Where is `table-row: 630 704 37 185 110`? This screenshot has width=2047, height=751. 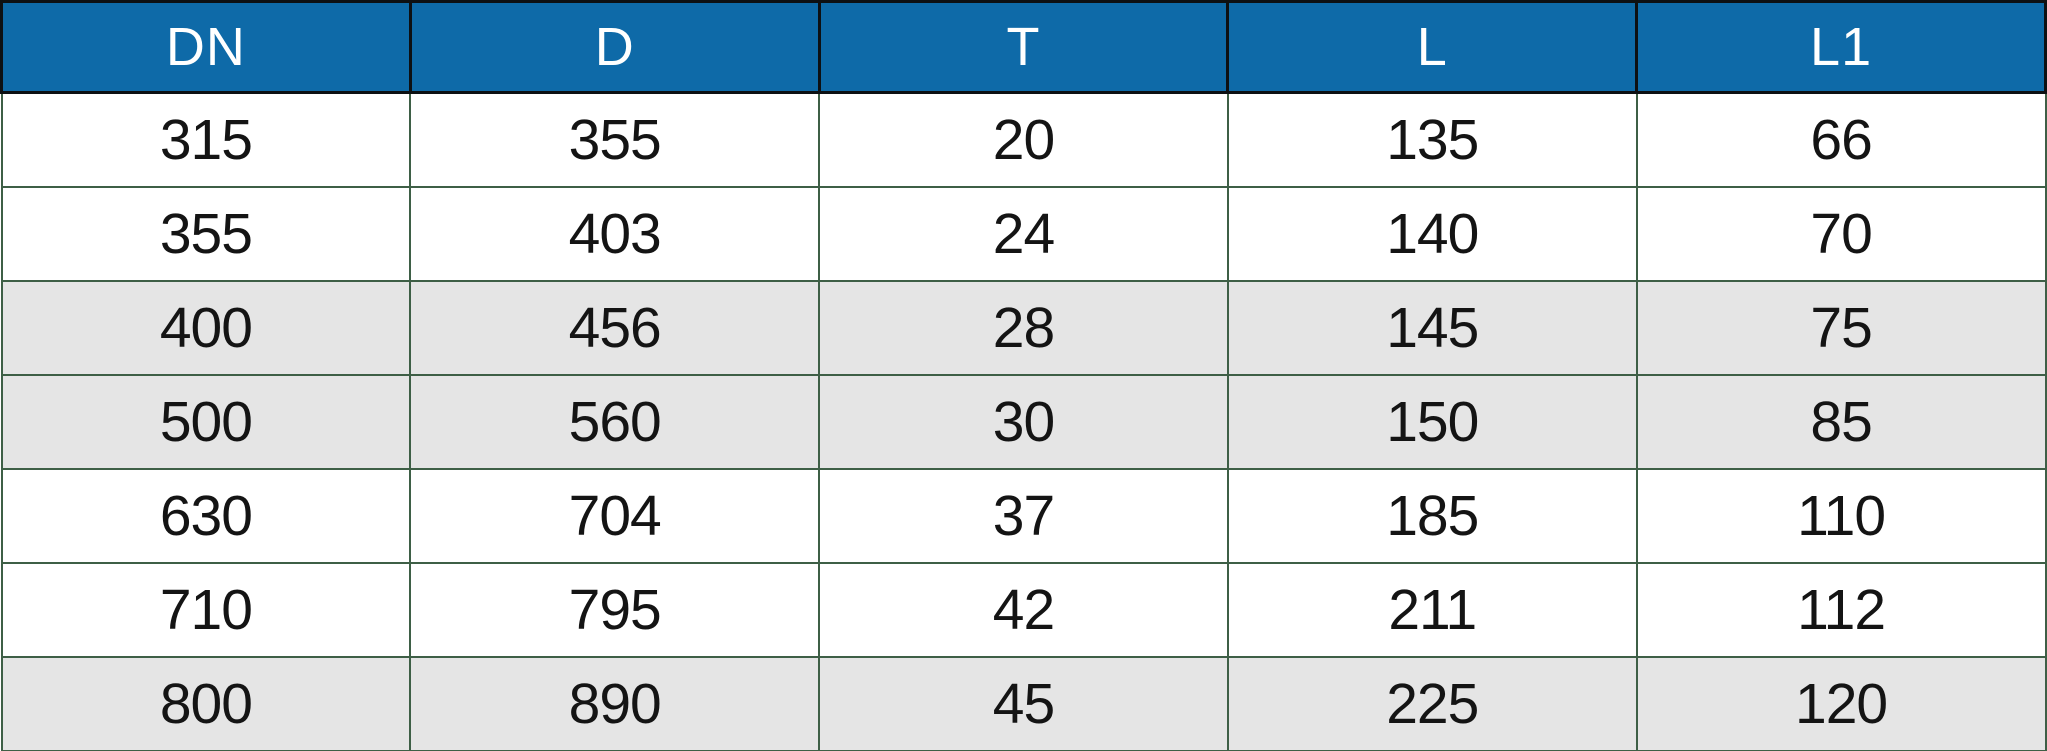
table-row: 630 704 37 185 110 is located at coordinates (1023, 516).